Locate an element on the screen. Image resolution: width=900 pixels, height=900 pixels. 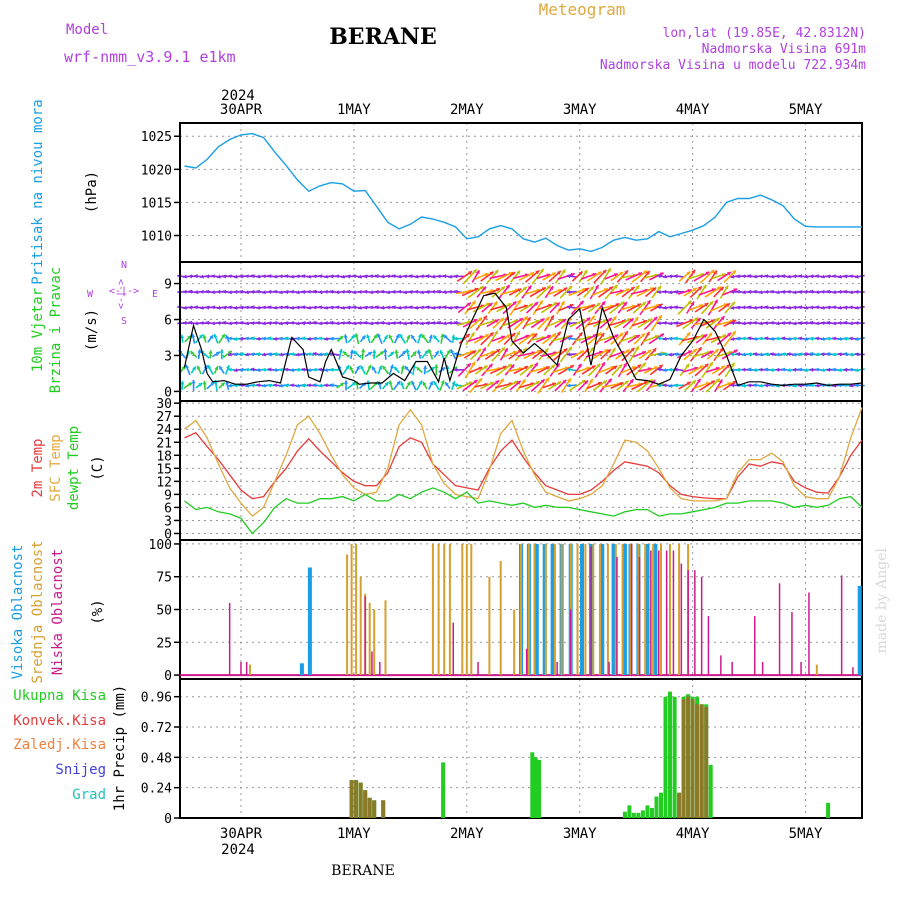
top-date-axis: 2024 30APR 1MAY 2MAY 3MAY 4MAY 5MAY is located at coordinates (521, 103).